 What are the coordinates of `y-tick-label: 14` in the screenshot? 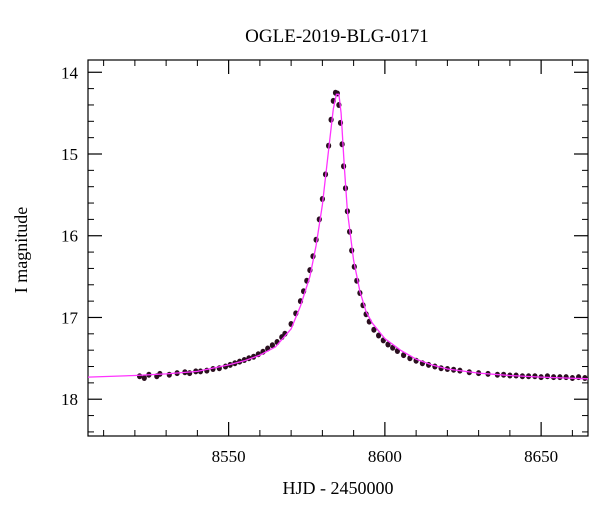 It's located at (70, 72).